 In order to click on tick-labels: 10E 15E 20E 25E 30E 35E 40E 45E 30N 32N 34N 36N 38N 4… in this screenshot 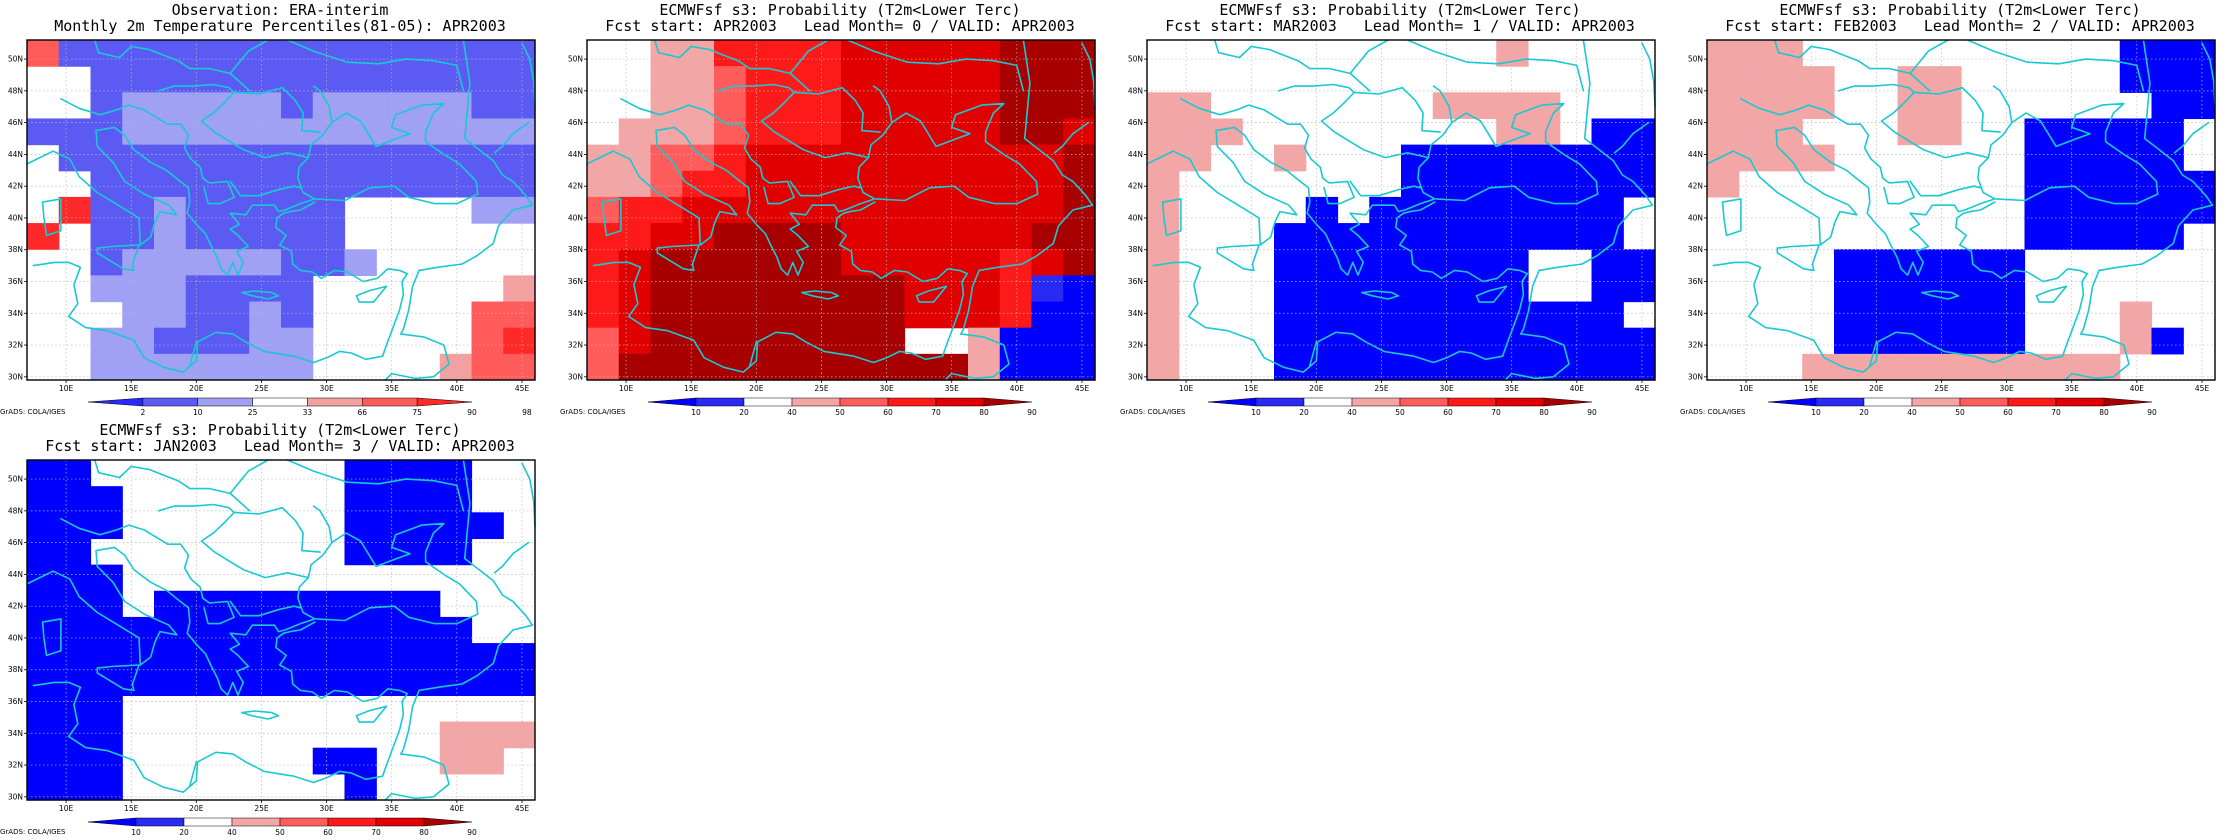, I will do `click(829, 224)`.